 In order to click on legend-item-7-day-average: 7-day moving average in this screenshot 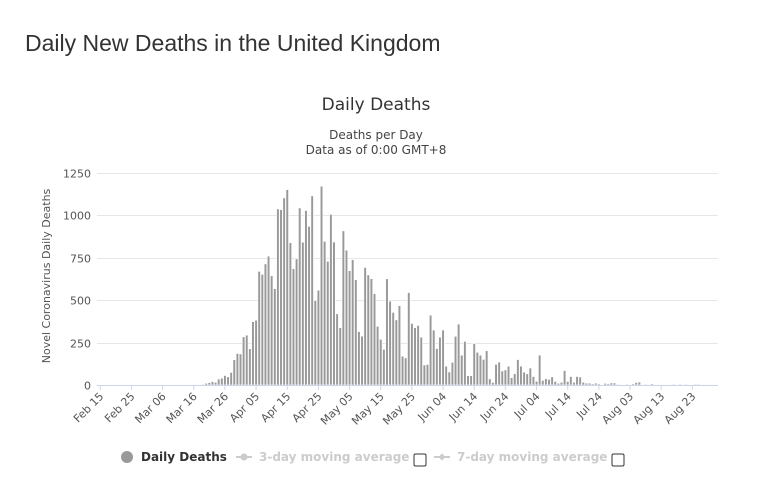, I will do `click(520, 457)`.